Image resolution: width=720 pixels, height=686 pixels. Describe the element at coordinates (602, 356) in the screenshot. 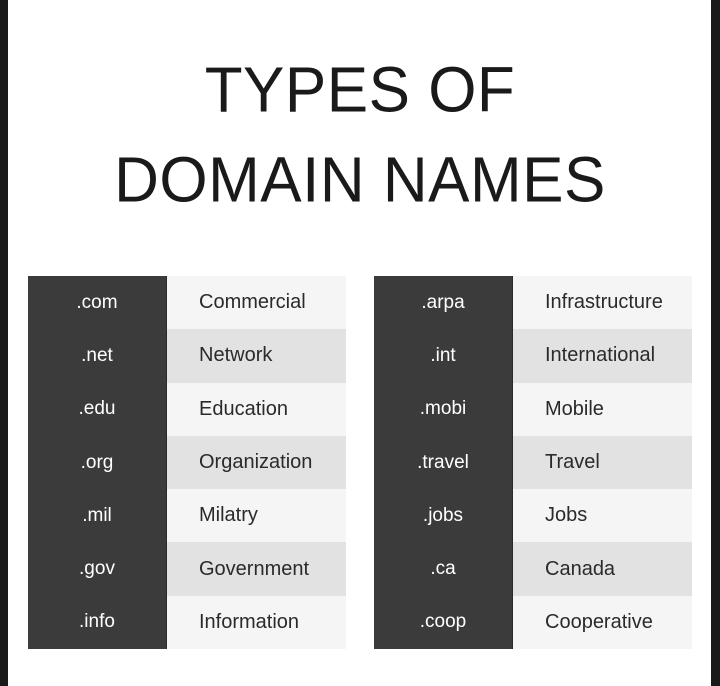

I see `domain-description: International` at that location.